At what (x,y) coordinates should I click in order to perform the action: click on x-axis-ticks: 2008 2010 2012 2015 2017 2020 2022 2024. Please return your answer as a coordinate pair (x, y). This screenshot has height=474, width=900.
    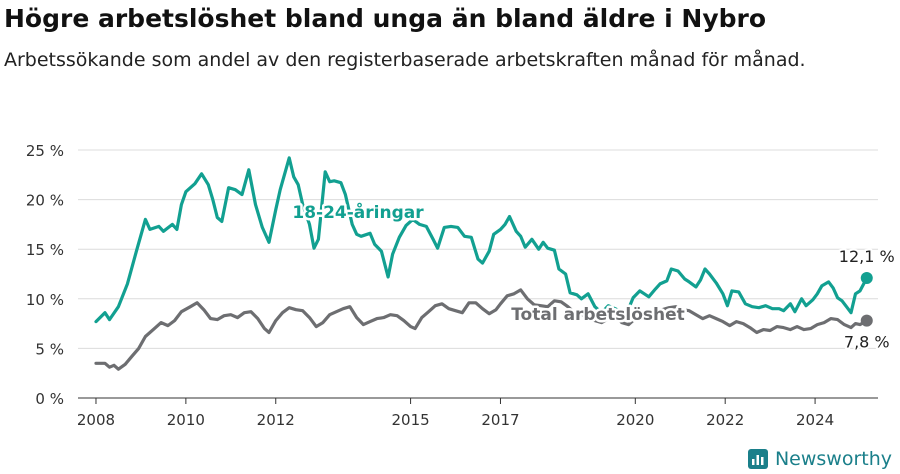
    Looking at the image, I should click on (455, 413).